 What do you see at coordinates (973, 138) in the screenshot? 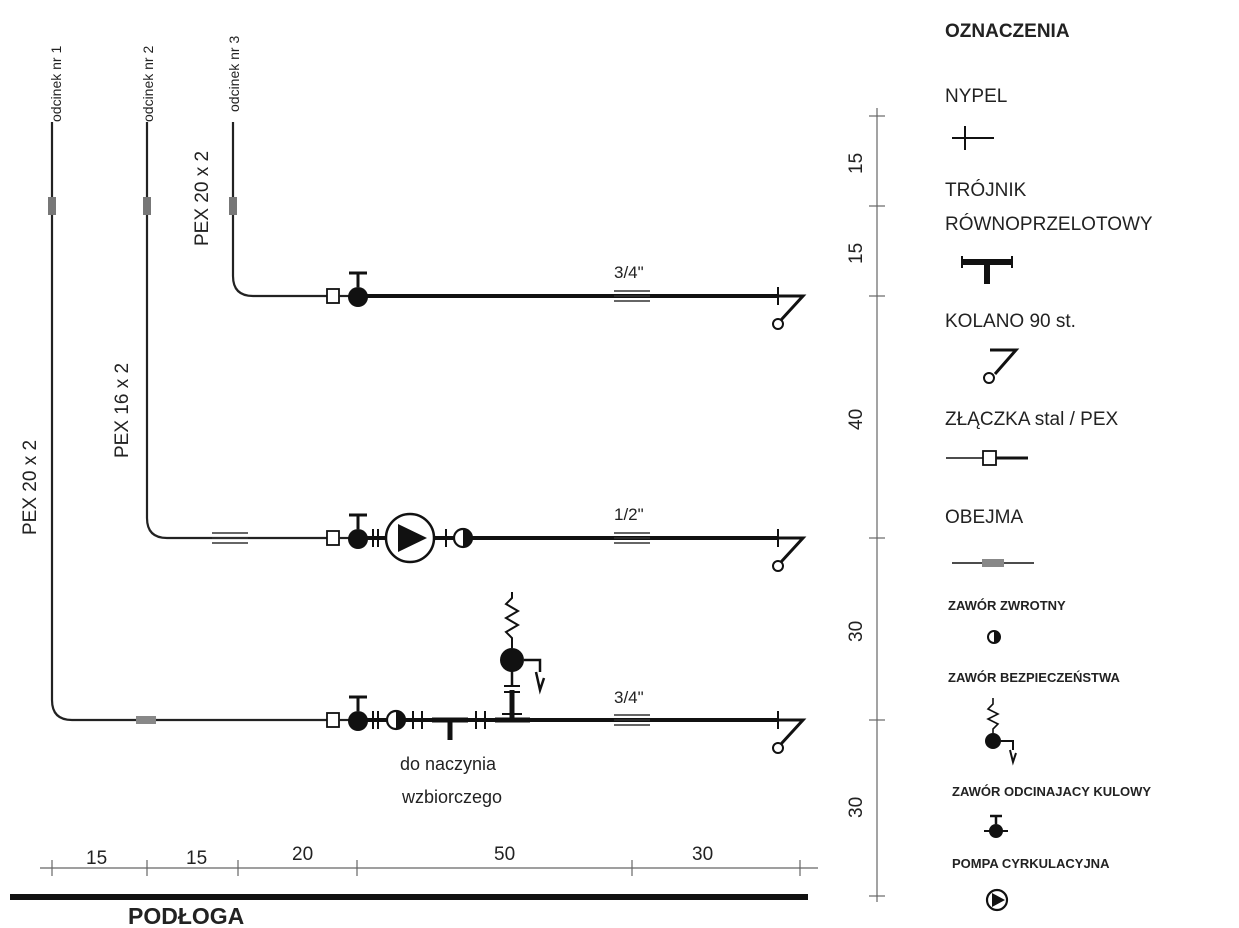
I see `nipple-icon` at bounding box center [973, 138].